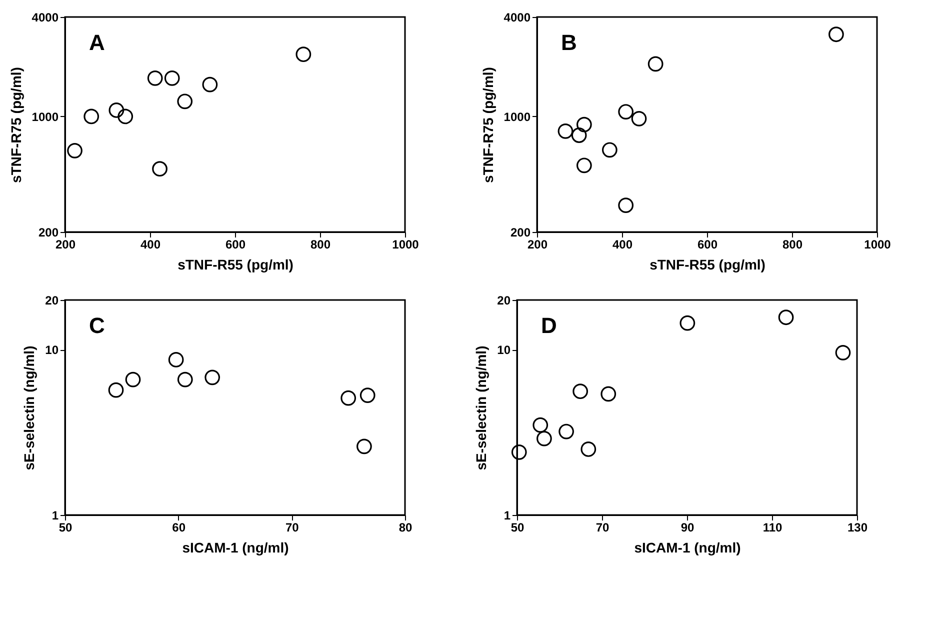  Describe the element at coordinates (405, 527) in the screenshot. I see `x-tick-label: 80` at that location.